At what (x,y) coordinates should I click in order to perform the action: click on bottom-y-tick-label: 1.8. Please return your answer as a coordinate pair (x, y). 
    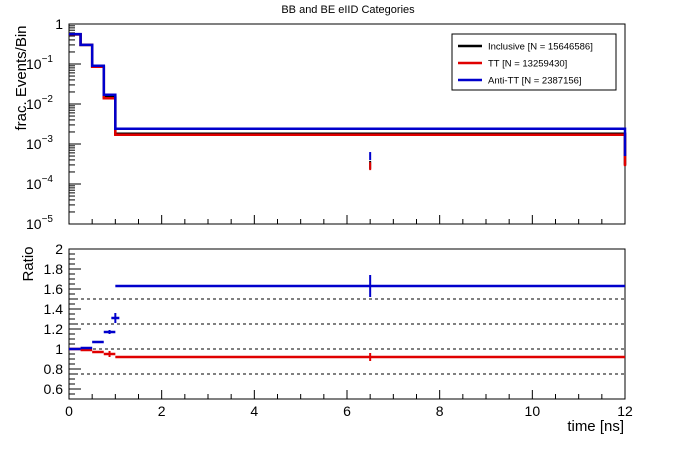
    Looking at the image, I should click on (54, 269).